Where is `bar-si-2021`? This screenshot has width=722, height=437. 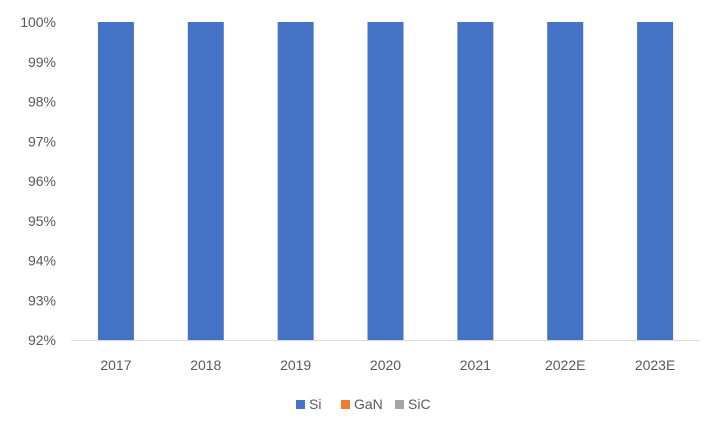
bar-si-2021 is located at coordinates (475, 181).